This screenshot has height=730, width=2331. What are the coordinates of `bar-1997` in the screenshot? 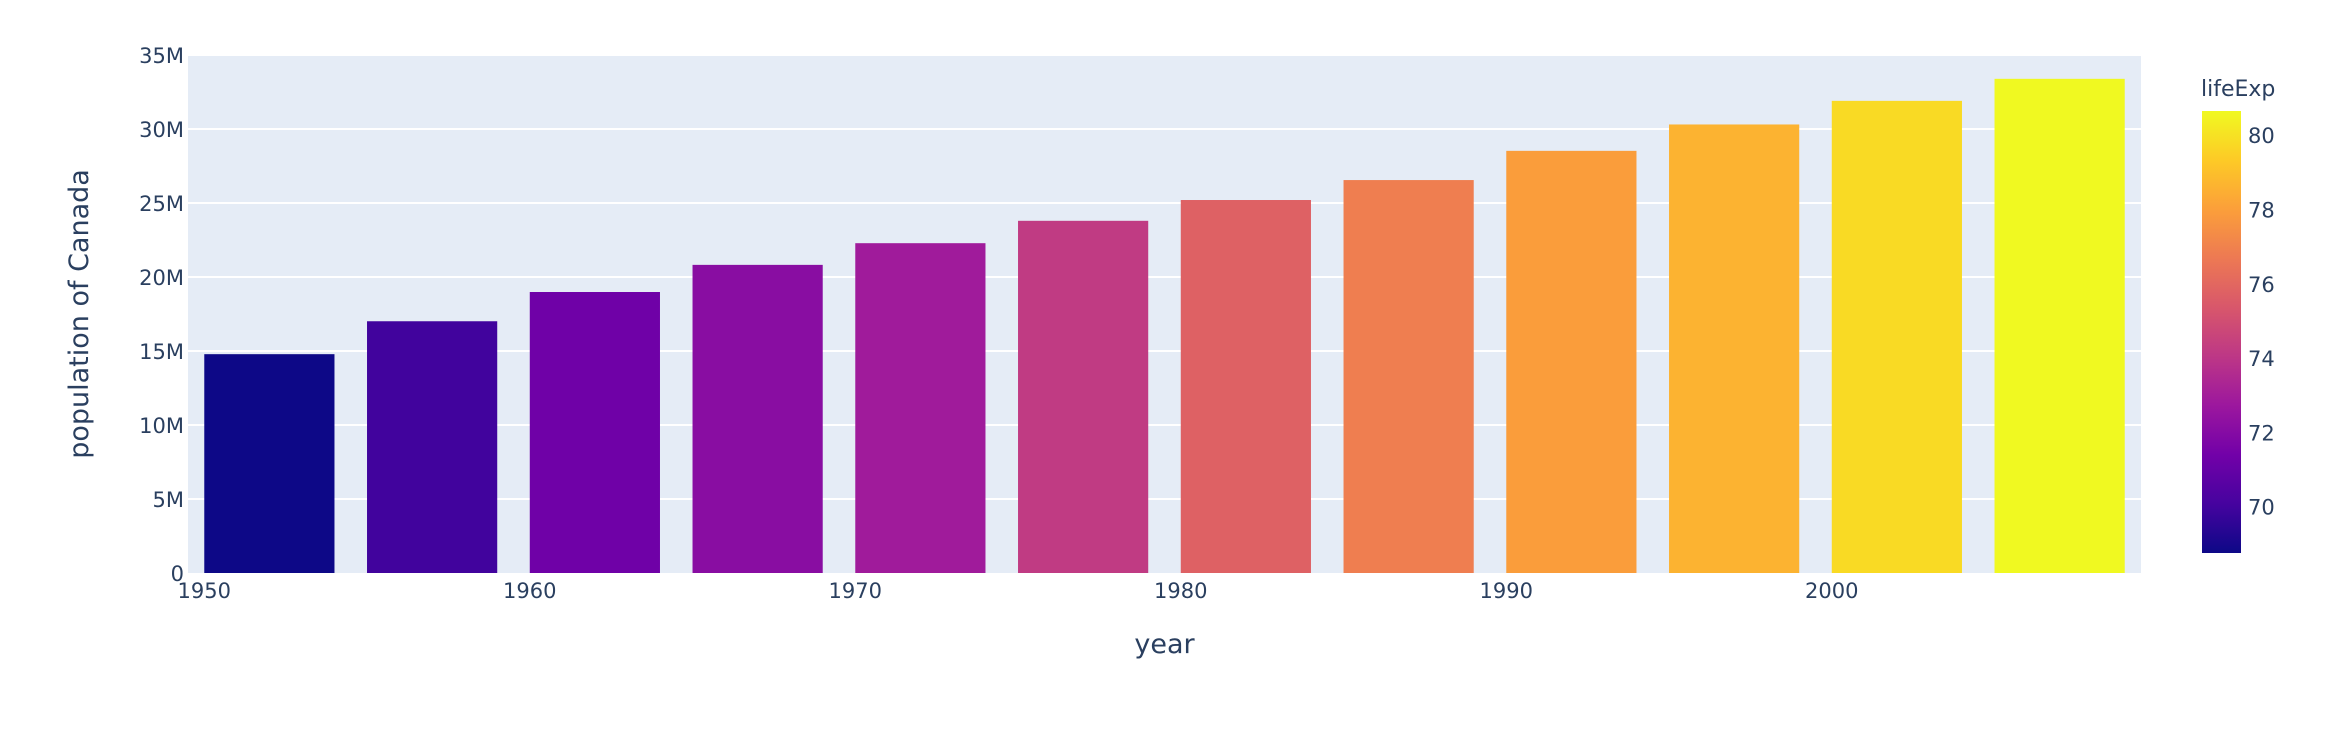 It's located at (1734, 349).